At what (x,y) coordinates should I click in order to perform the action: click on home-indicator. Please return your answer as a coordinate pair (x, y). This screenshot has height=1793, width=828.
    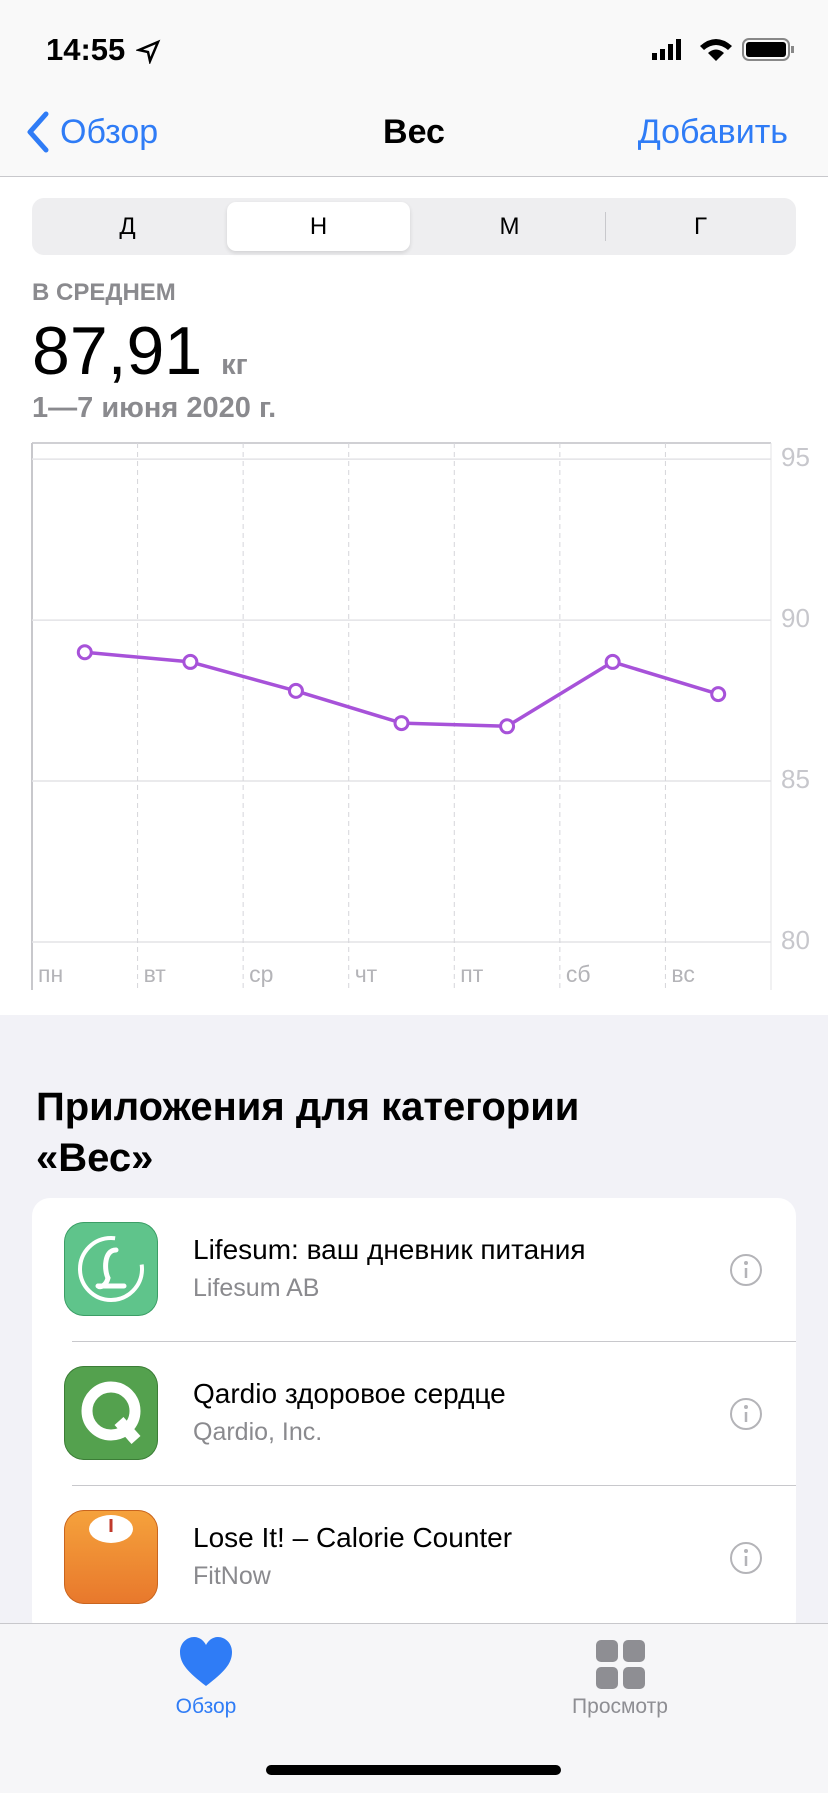
    Looking at the image, I should click on (413, 1770).